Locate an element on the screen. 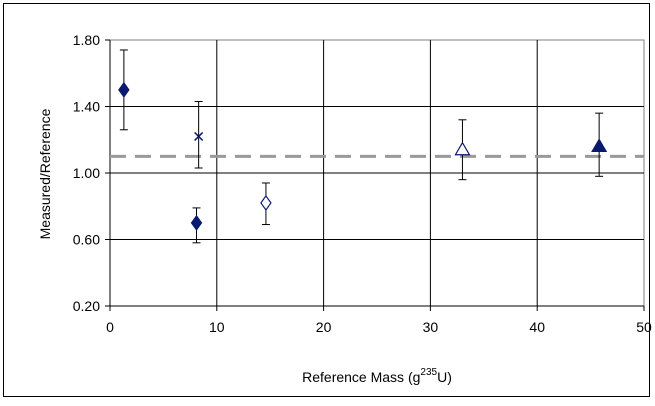 The image size is (655, 406). open-triangle-marker is located at coordinates (462, 148).